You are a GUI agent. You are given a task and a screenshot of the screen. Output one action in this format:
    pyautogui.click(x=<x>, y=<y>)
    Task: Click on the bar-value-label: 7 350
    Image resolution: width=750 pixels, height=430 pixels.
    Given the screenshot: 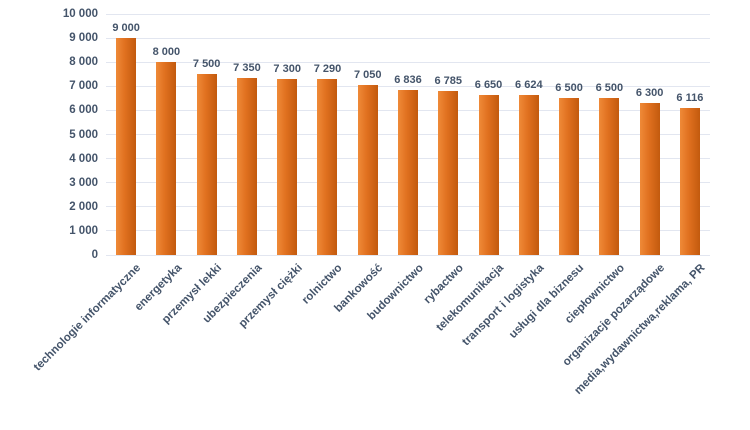 What is the action you would take?
    pyautogui.click(x=247, y=67)
    